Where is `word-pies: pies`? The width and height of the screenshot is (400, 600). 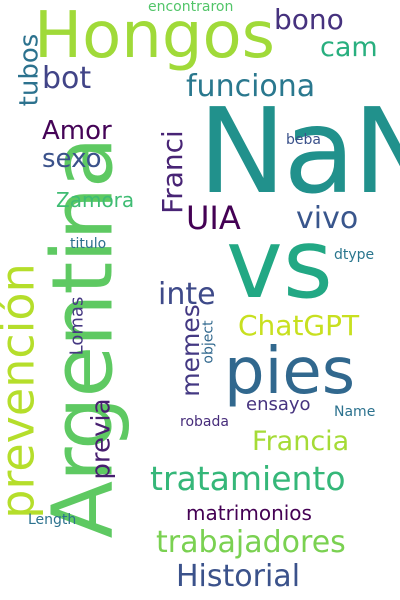
word-pies: pies is located at coordinates (290, 372).